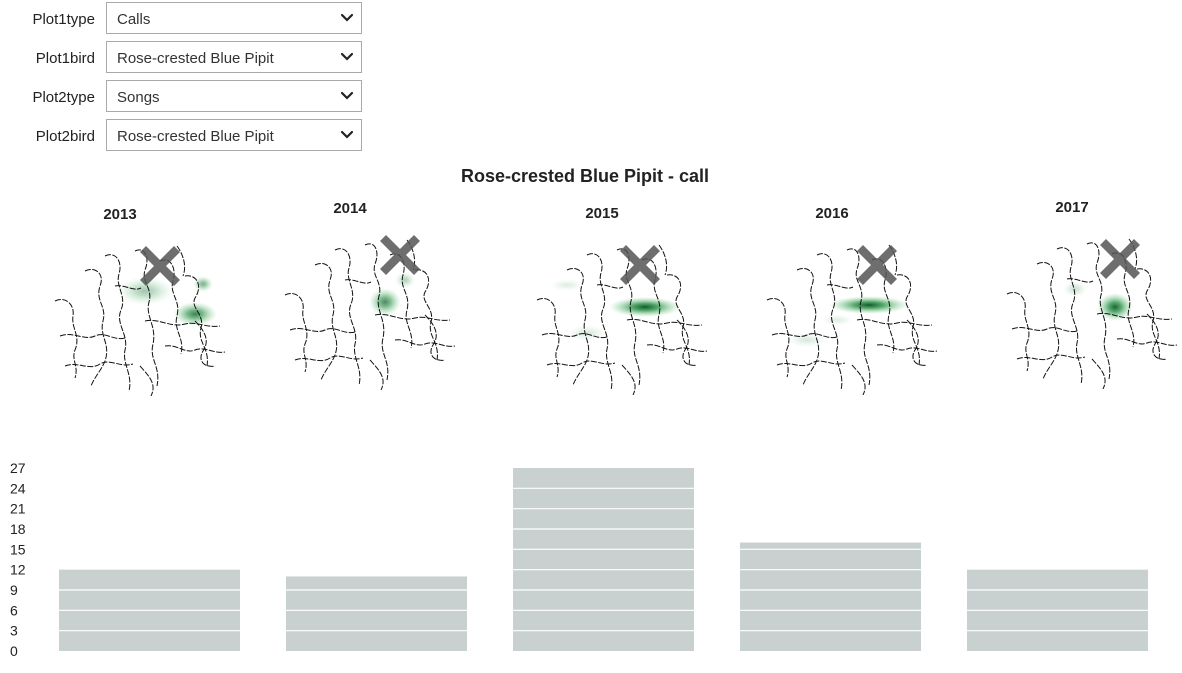 This screenshot has height=673, width=1182. What do you see at coordinates (603, 559) in the screenshot?
I see `bar-2015` at bounding box center [603, 559].